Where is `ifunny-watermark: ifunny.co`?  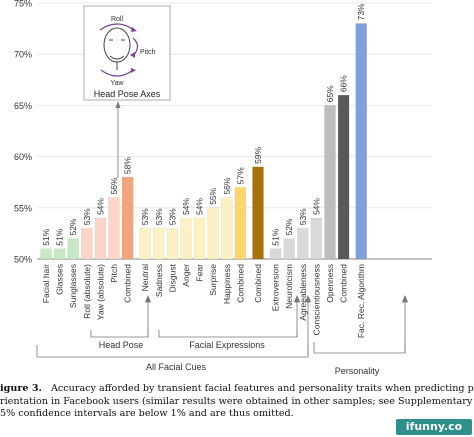 ifunny-watermark: ifunny.co is located at coordinates (434, 427).